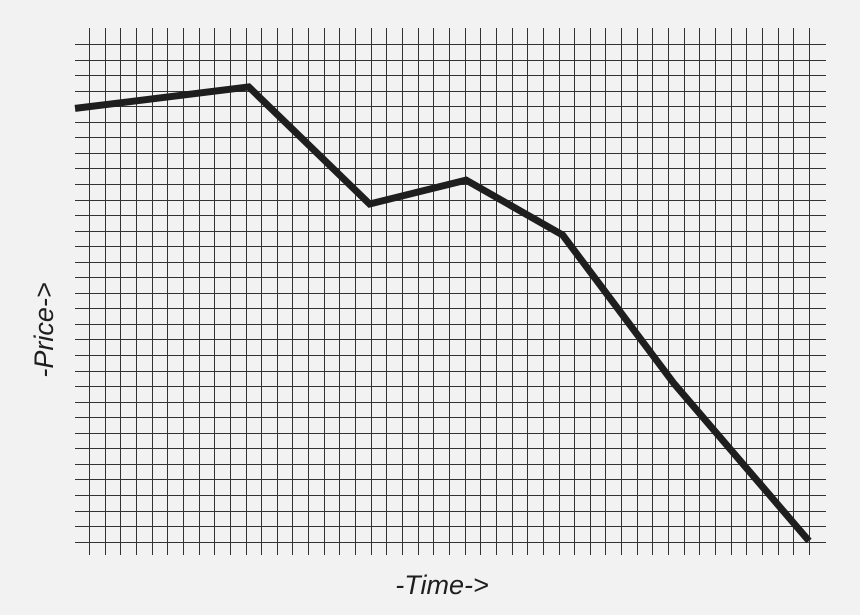 The width and height of the screenshot is (860, 615). Describe the element at coordinates (442, 585) in the screenshot. I see `x-axis-label: -Time->` at that location.